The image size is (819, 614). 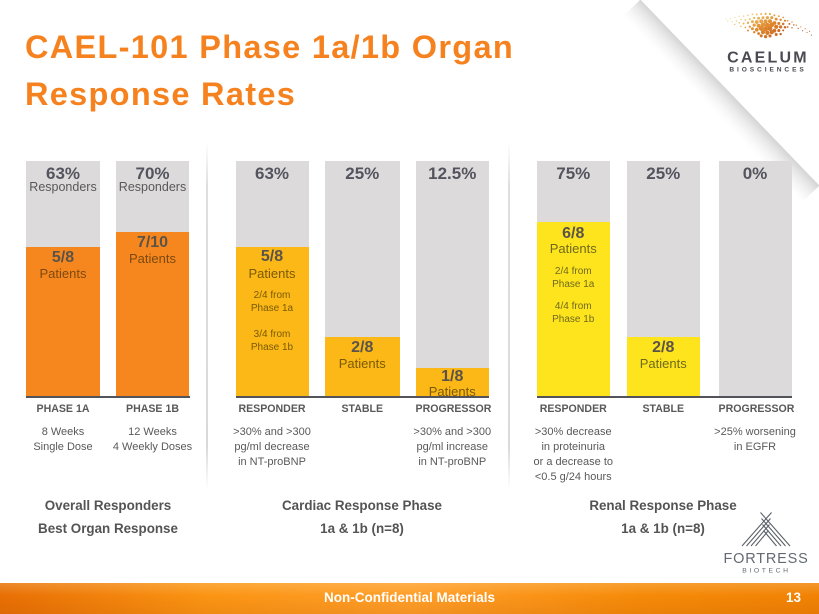 I want to click on svg-text: FORTRESS, so click(x=765, y=559).